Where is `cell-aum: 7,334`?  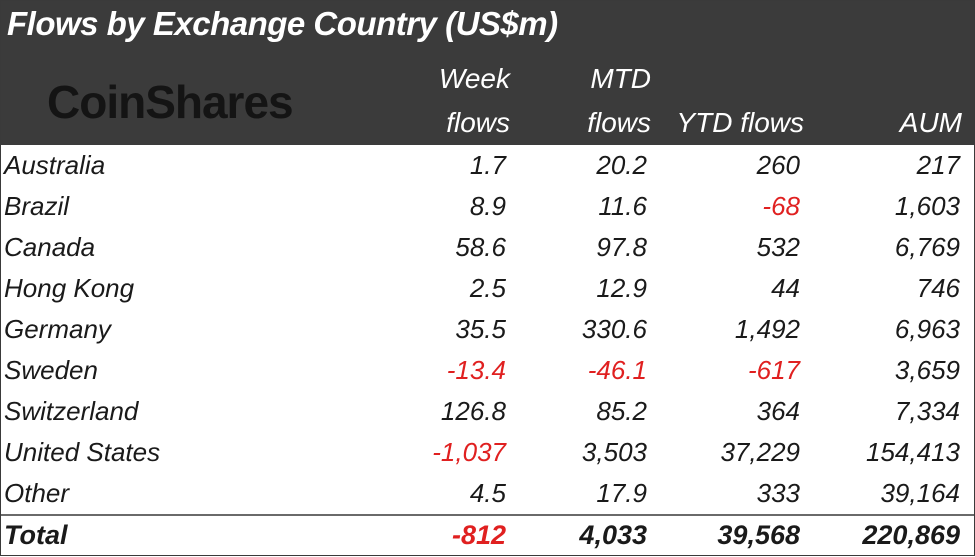
cell-aum: 7,334 is located at coordinates (927, 411).